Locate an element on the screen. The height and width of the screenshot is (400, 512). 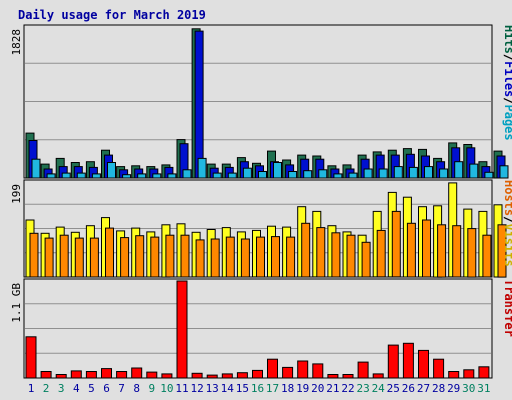
x-tick-label: 13 is located at coordinates (212, 388).